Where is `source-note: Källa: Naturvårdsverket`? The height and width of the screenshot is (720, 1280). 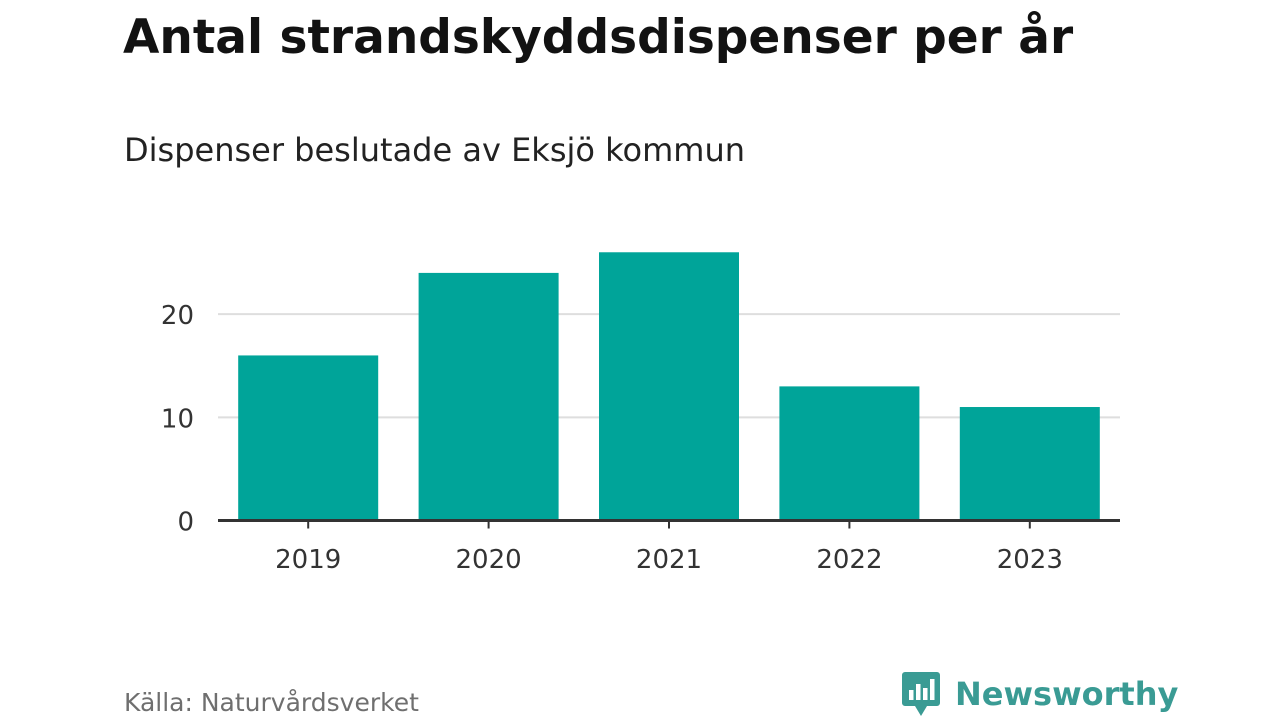 source-note: Källa: Naturvårdsverket is located at coordinates (271, 702).